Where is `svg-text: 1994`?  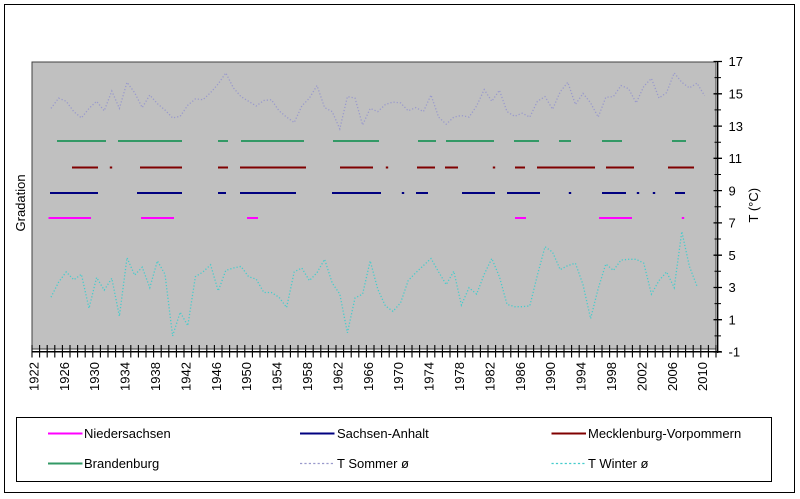 svg-text: 1994 is located at coordinates (581, 376).